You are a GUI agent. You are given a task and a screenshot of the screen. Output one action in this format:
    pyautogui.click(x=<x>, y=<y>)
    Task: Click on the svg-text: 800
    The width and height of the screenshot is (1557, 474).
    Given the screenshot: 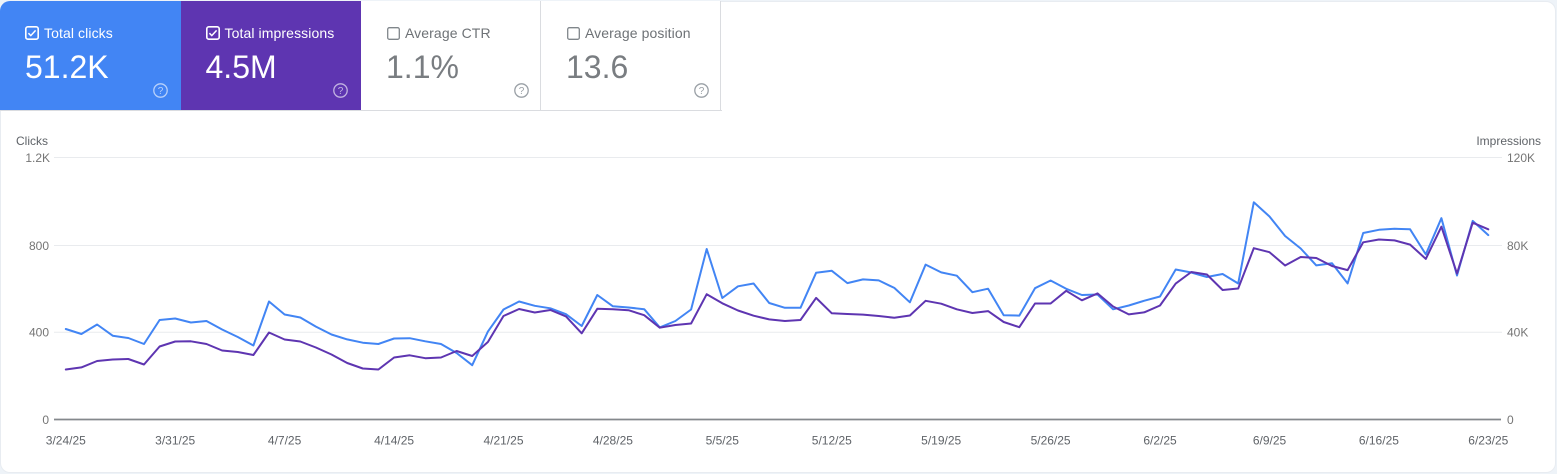 What is the action you would take?
    pyautogui.click(x=39, y=246)
    